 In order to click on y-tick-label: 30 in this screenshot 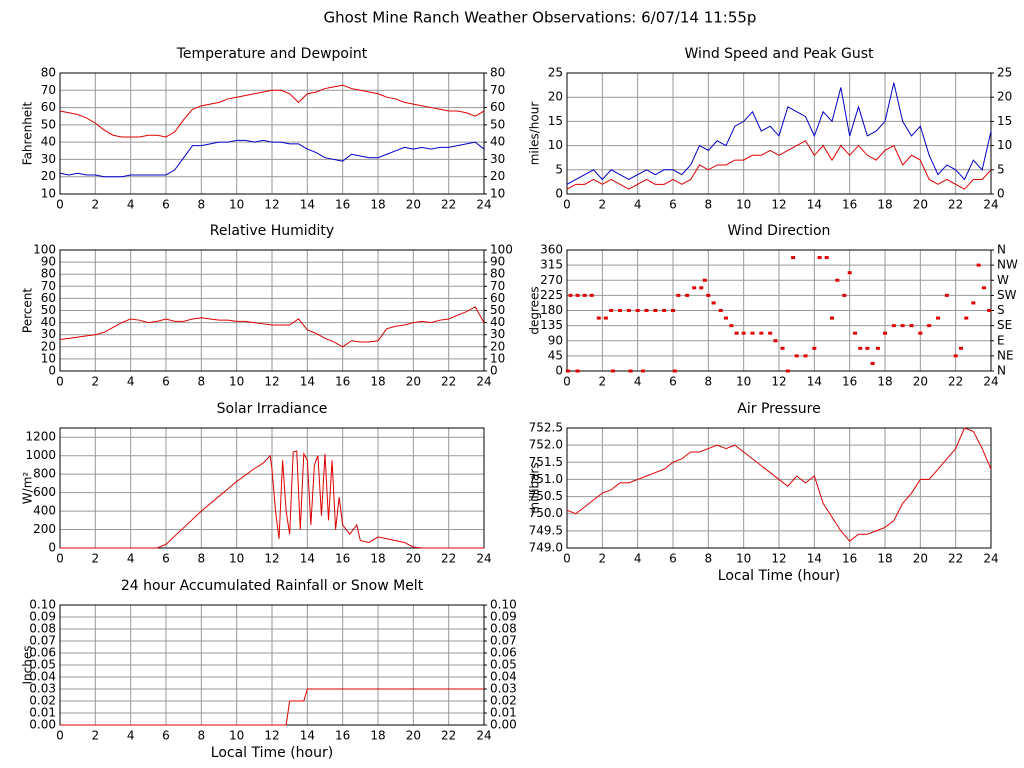, I will do `click(48, 159)`.